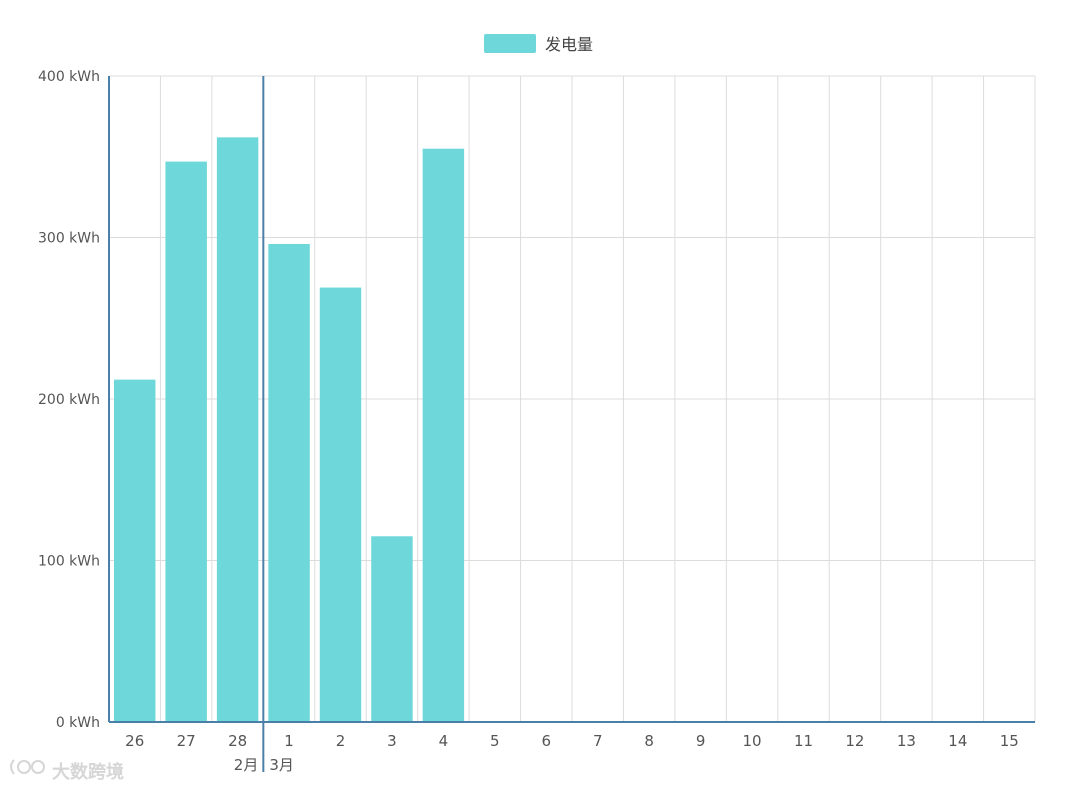  I want to click on watermark-text: 大数跨境, so click(88, 772).